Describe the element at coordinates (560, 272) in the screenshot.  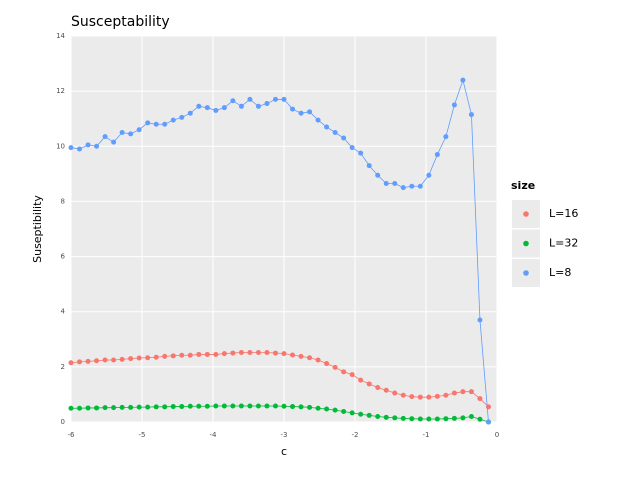
I see `legend-label: L=8` at that location.